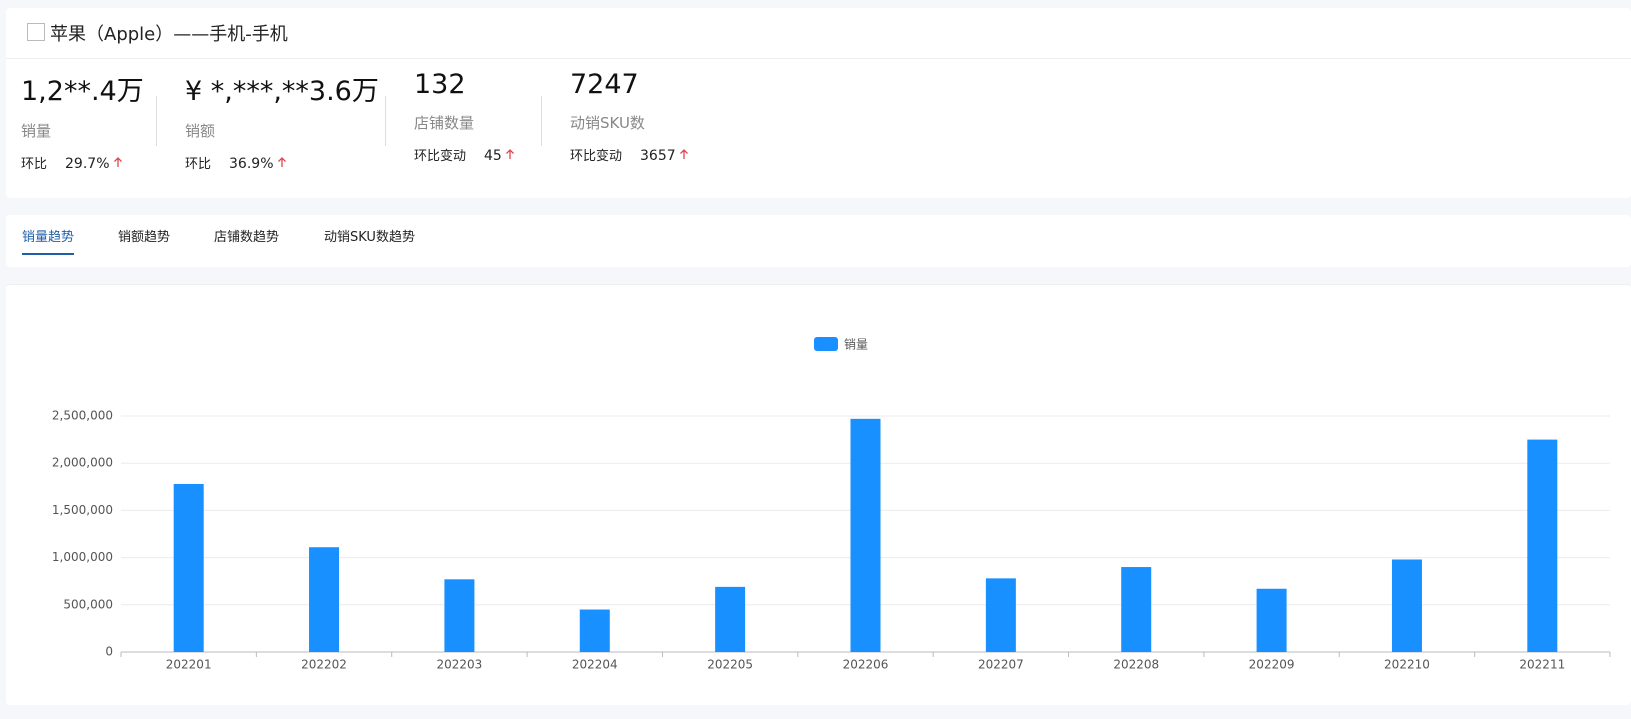  I want to click on x-tick-label: 202210, so click(1407, 665).